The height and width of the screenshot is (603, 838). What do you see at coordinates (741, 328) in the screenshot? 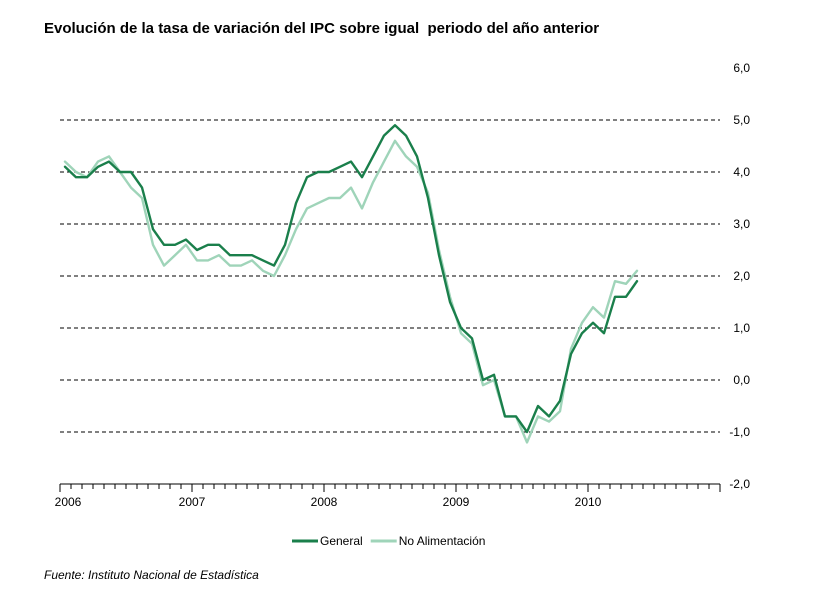
I see `y-tick-label: 1,0` at bounding box center [741, 328].